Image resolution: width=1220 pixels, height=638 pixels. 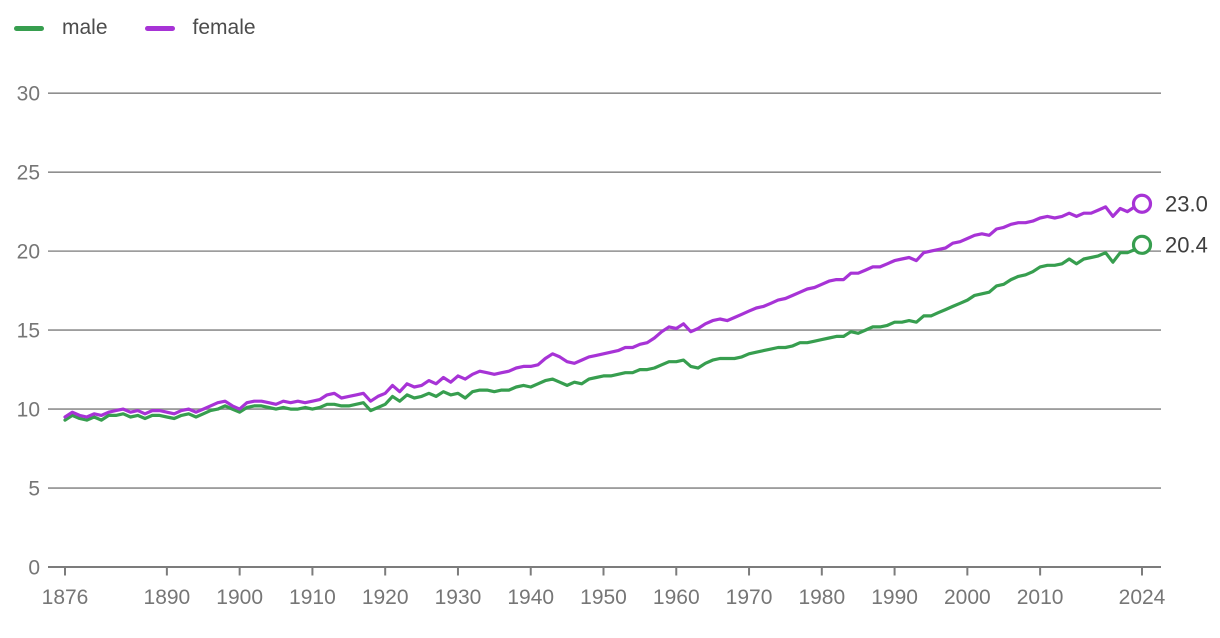 I want to click on y-tick-label: 15, so click(x=28, y=331).